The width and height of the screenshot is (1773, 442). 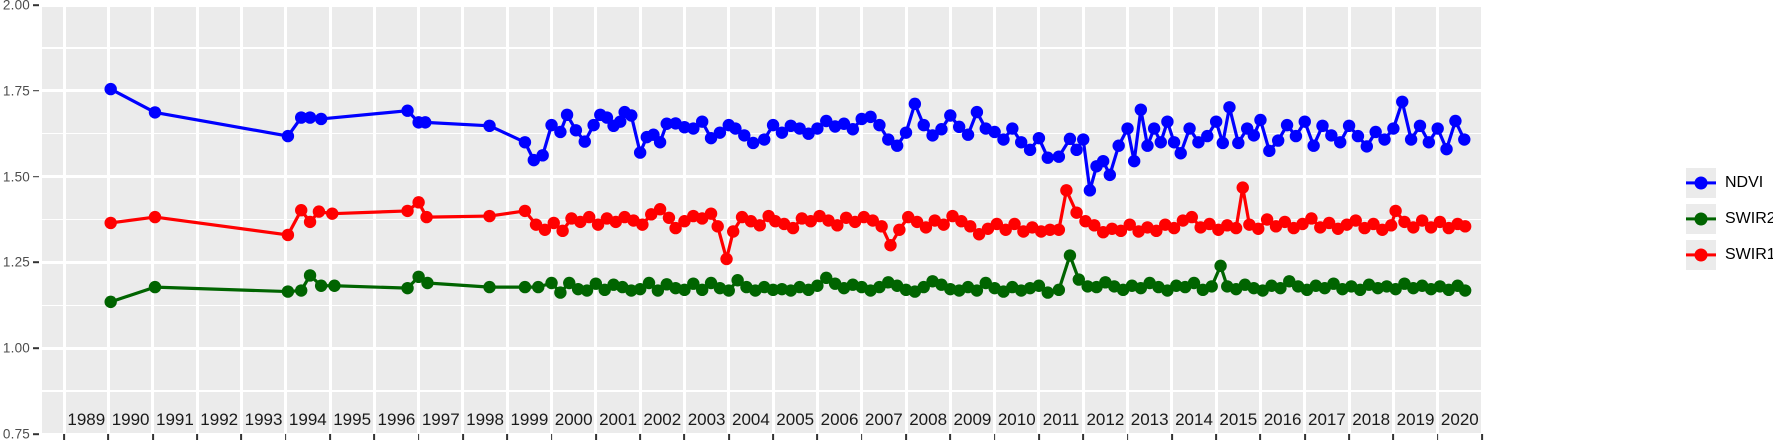 What do you see at coordinates (762, 48) in the screenshot?
I see `grid-line-horizontal-minor` at bounding box center [762, 48].